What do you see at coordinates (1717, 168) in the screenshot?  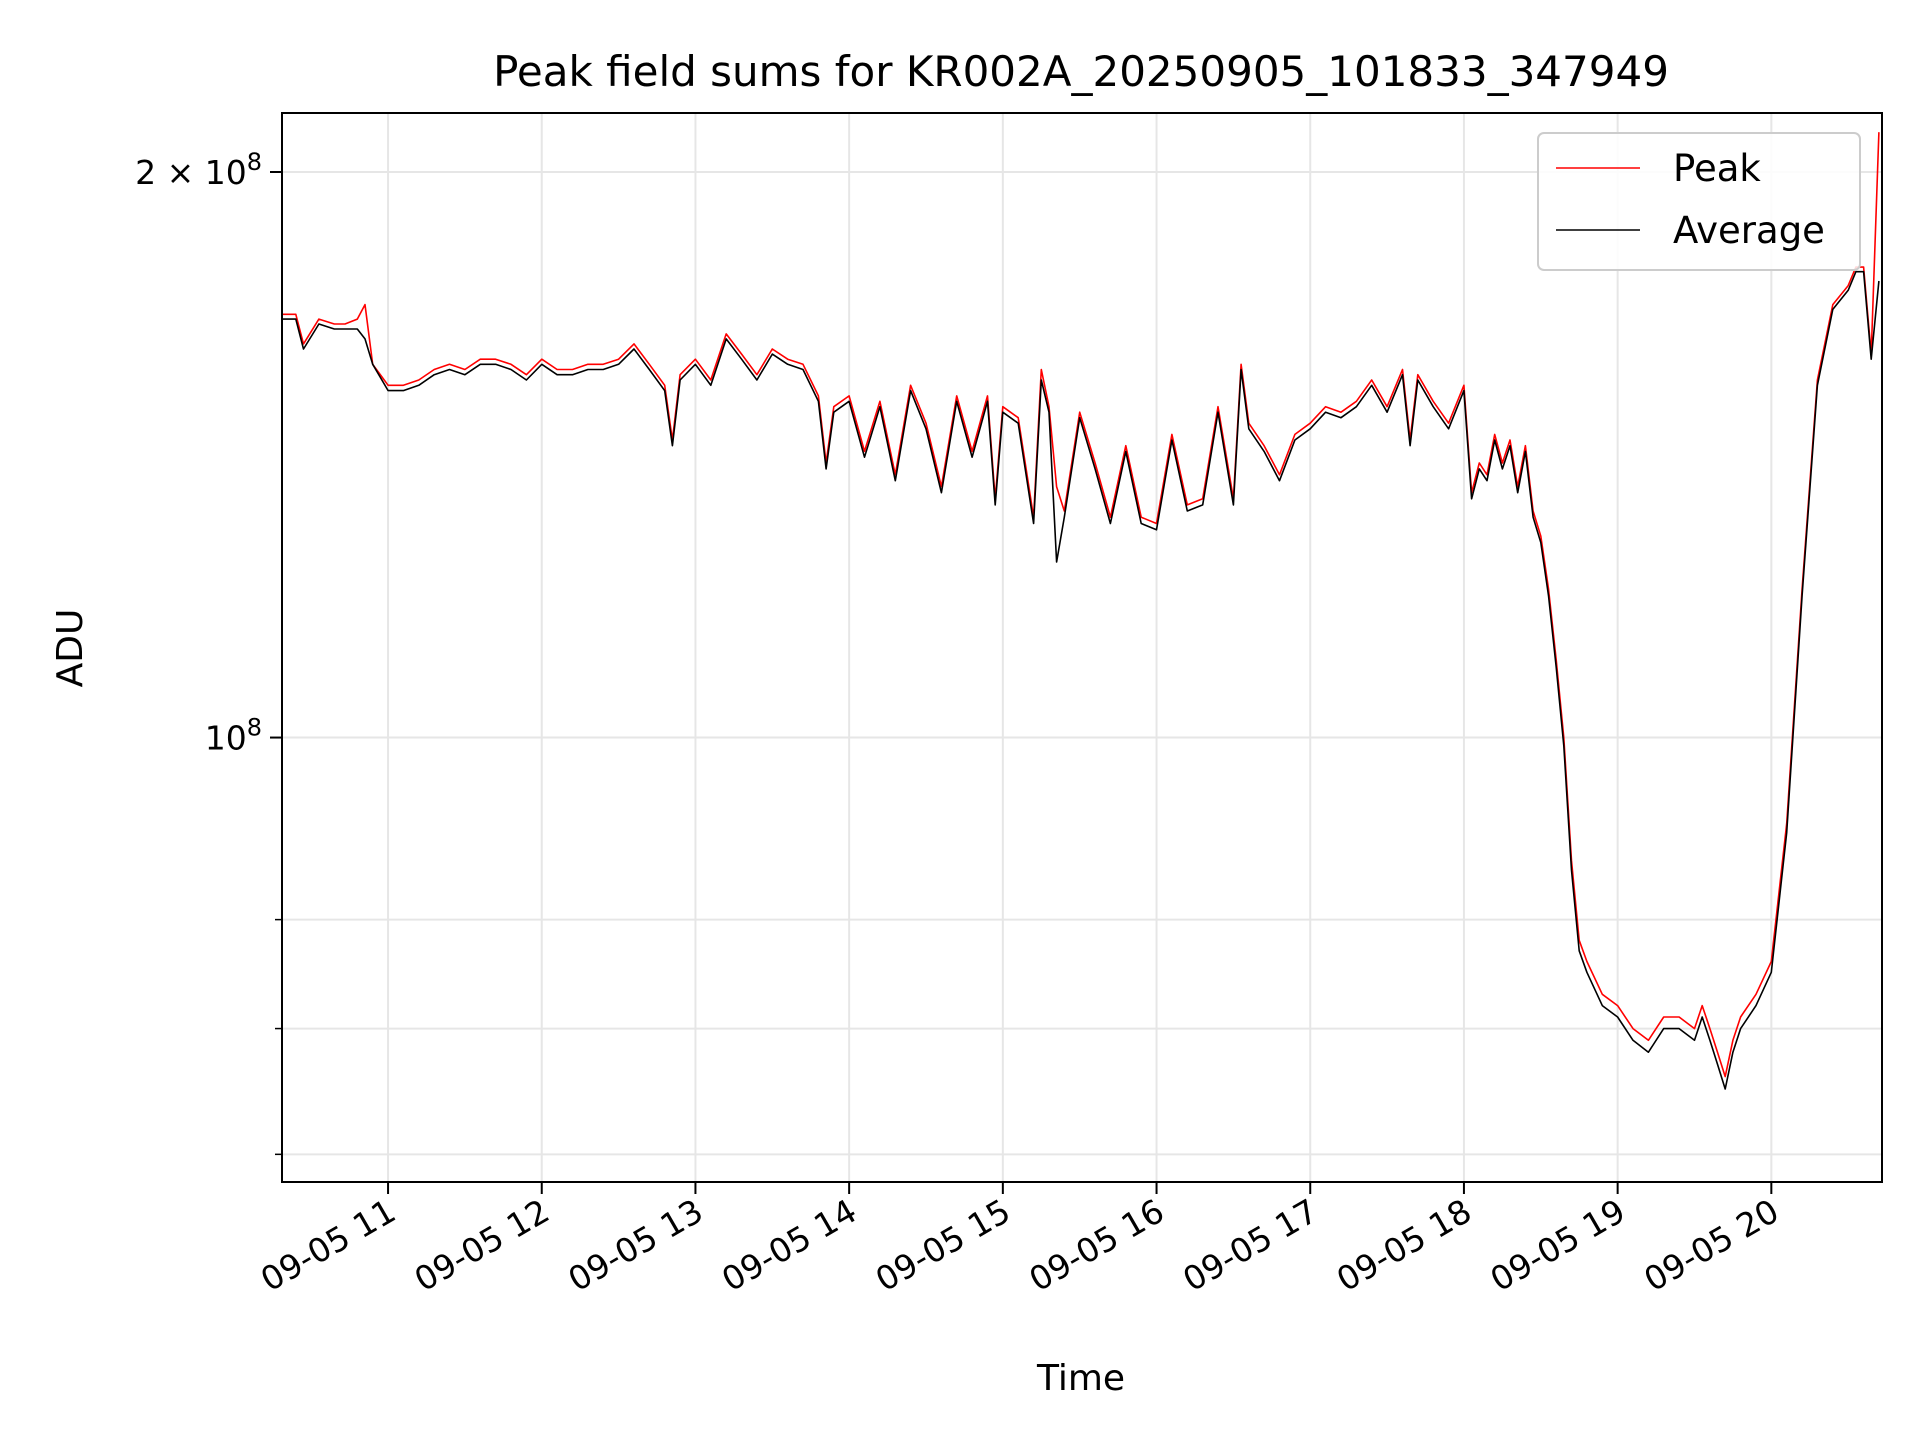 I see `legend-peak-label: Peak` at bounding box center [1717, 168].